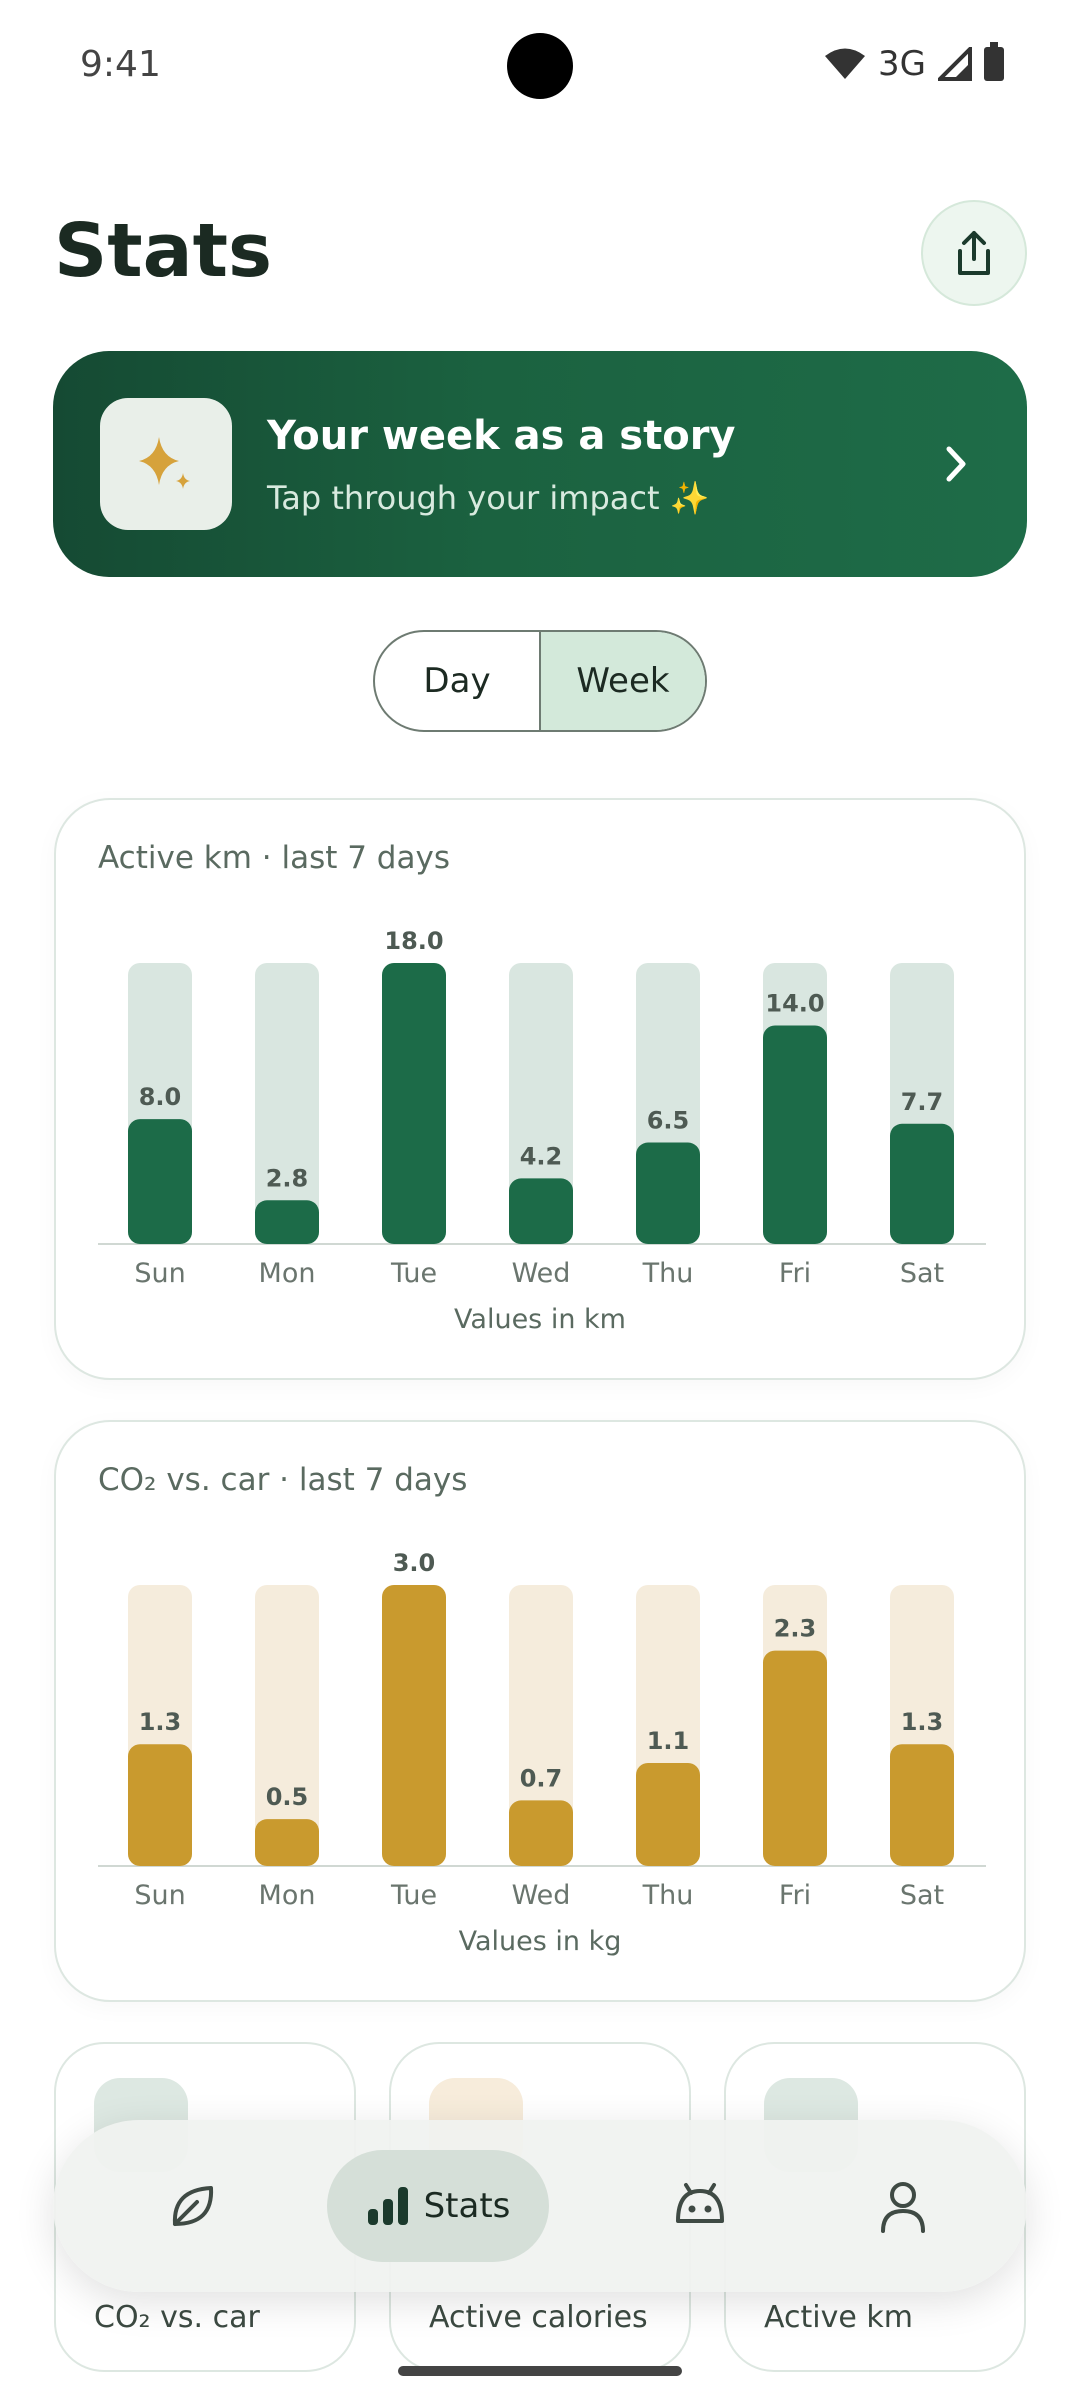 The image size is (1080, 2400). Describe the element at coordinates (540, 2371) in the screenshot. I see `gesture-handle` at that location.